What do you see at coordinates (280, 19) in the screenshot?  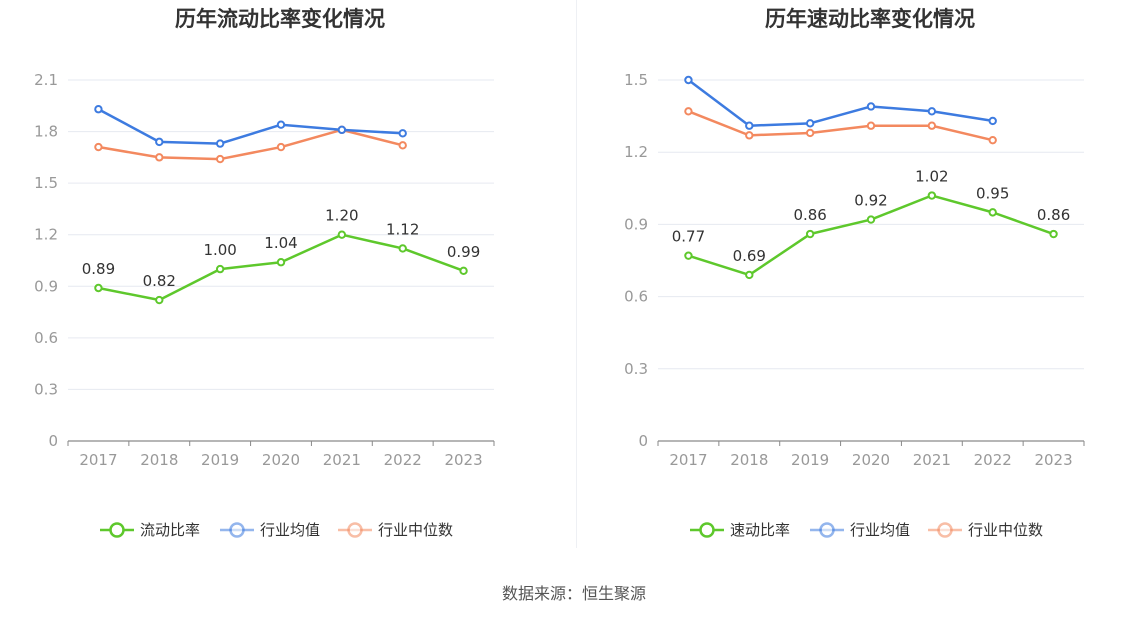 I see `chart-title: 历年流动比率变化情况` at bounding box center [280, 19].